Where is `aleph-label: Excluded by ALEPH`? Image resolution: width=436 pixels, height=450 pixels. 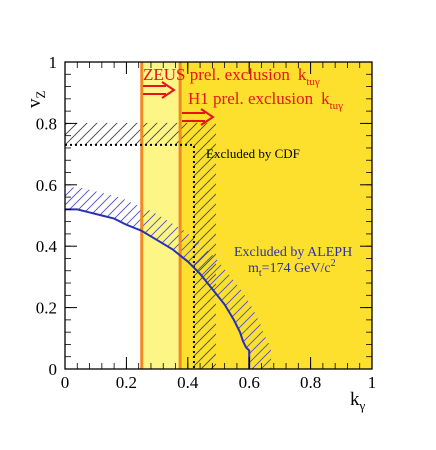
aleph-label: Excluded by ALEPH is located at coordinates (293, 252).